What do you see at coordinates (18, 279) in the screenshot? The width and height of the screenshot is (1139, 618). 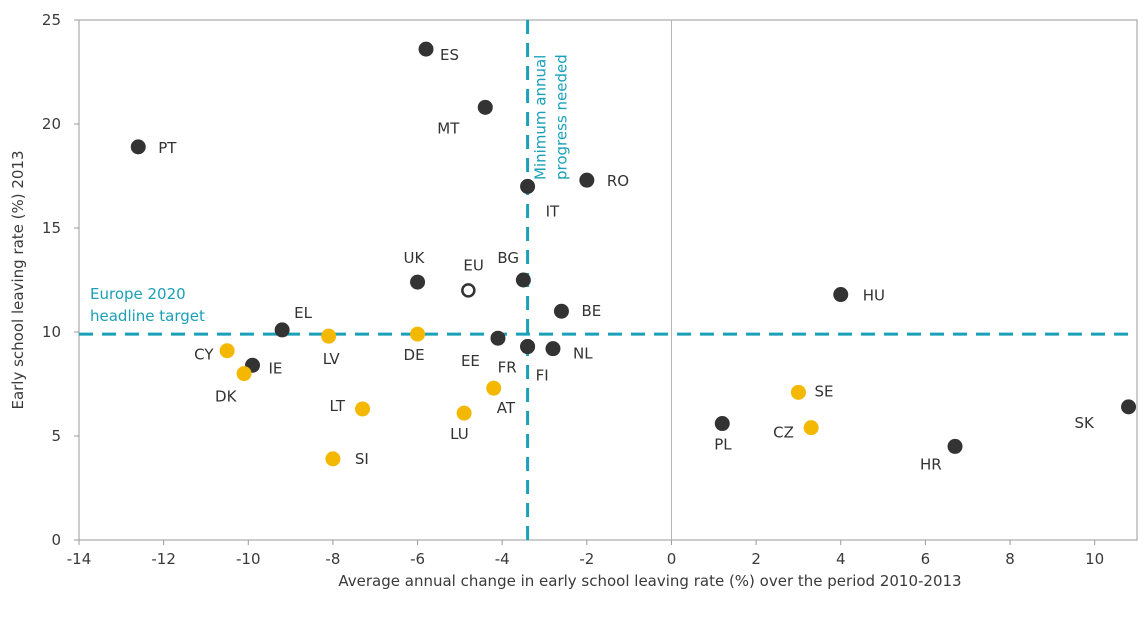 I see `y-axis-title: Early school leaving rate (%) 2013` at bounding box center [18, 279].